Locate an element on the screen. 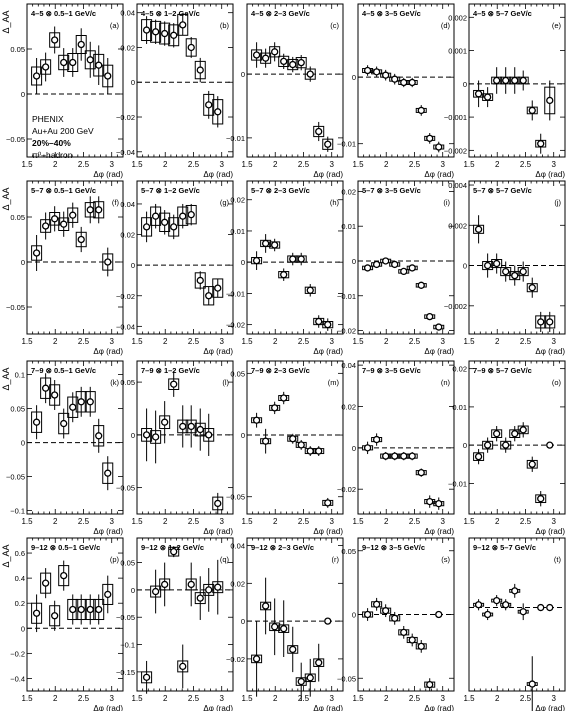  panel-tag: (j) is located at coordinates (557, 202).